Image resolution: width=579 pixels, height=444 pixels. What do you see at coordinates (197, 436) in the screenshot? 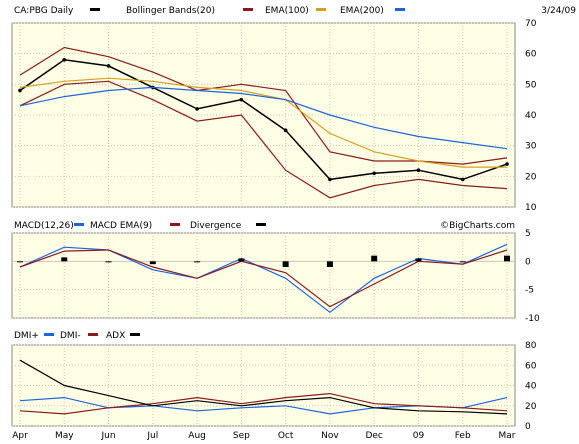
I see `x-tick-label: Aug` at bounding box center [197, 436].